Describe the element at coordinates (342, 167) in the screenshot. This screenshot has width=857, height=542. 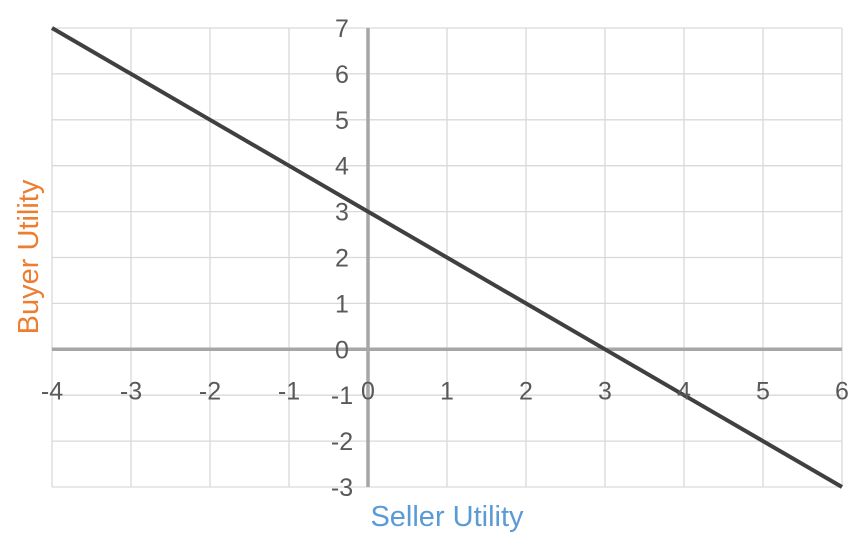
I see `y-tick-label: 4` at that location.